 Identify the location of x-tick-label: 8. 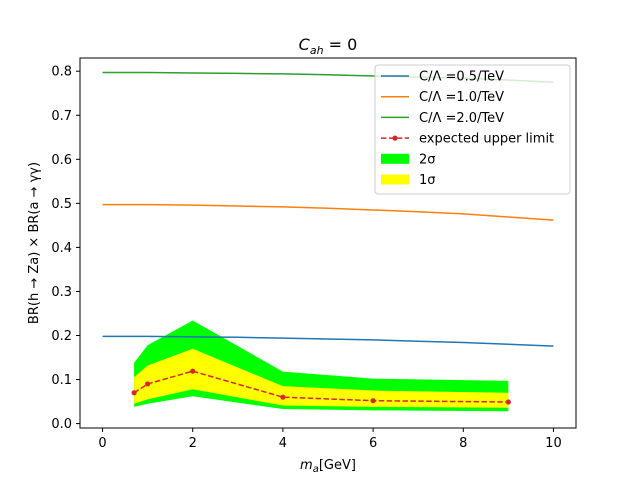
(463, 443).